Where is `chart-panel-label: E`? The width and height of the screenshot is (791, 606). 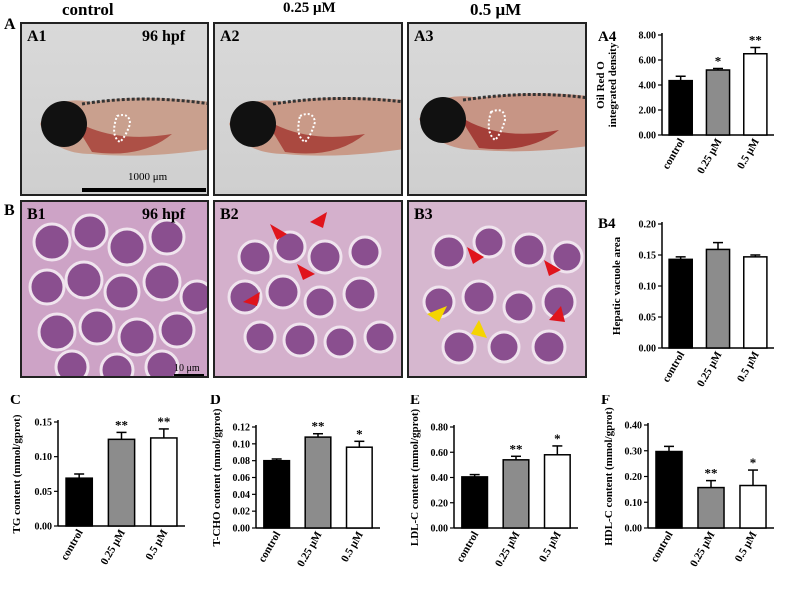 chart-panel-label: E is located at coordinates (415, 401).